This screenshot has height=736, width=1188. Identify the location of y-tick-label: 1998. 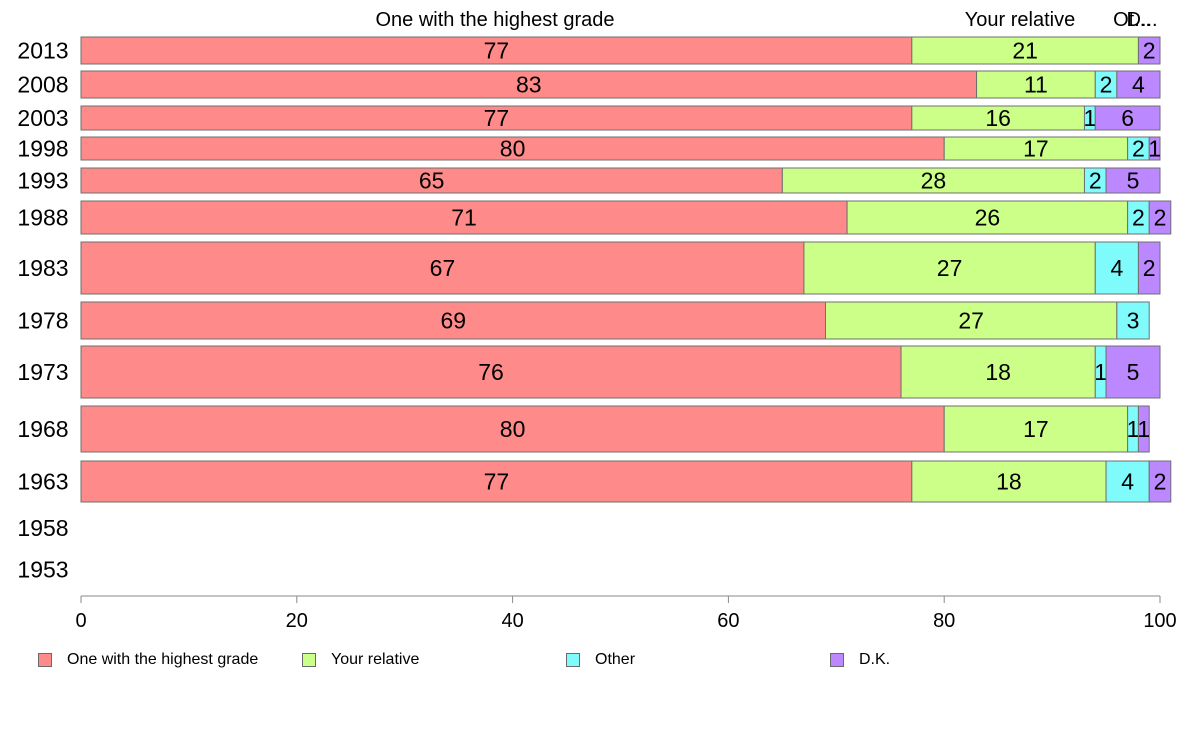
(42, 149).